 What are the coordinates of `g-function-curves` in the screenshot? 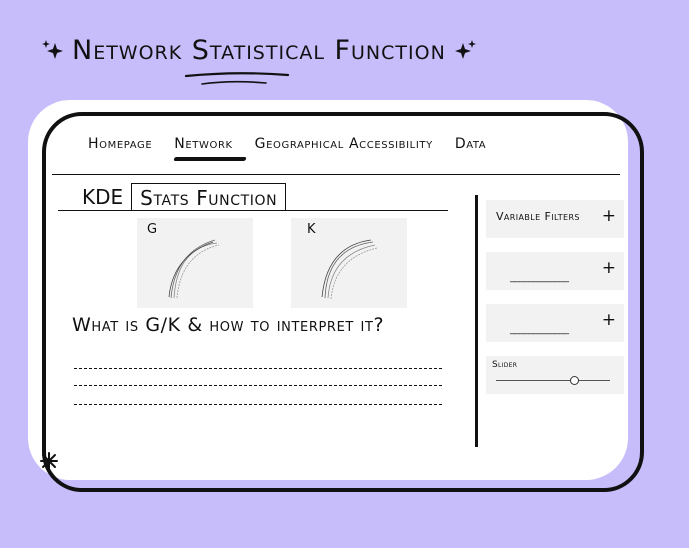 It's located at (194, 269).